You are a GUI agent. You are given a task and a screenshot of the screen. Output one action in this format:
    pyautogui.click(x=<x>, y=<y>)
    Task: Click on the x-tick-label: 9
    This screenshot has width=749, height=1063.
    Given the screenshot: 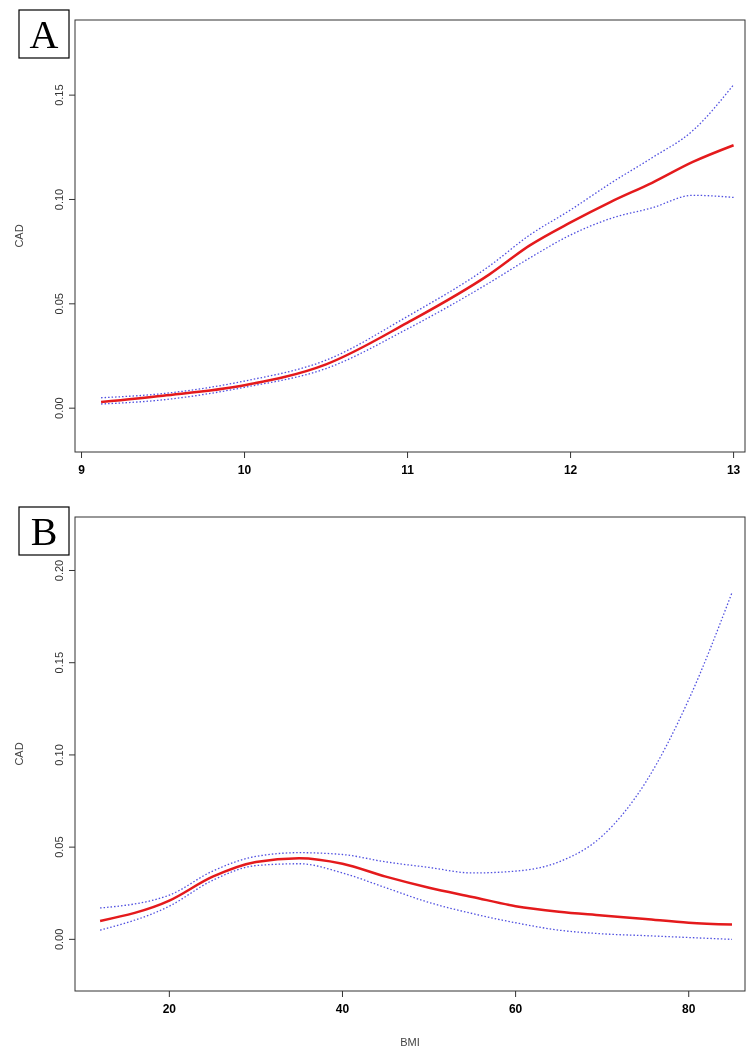 What is the action you would take?
    pyautogui.click(x=82, y=470)
    